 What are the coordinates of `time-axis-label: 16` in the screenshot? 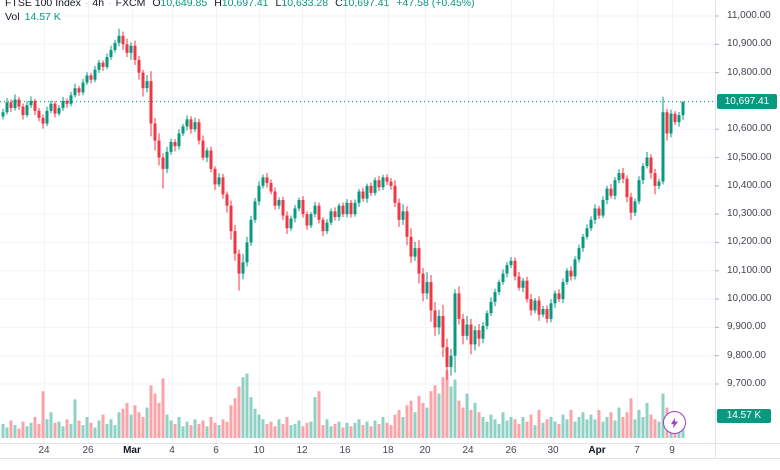 It's located at (345, 450).